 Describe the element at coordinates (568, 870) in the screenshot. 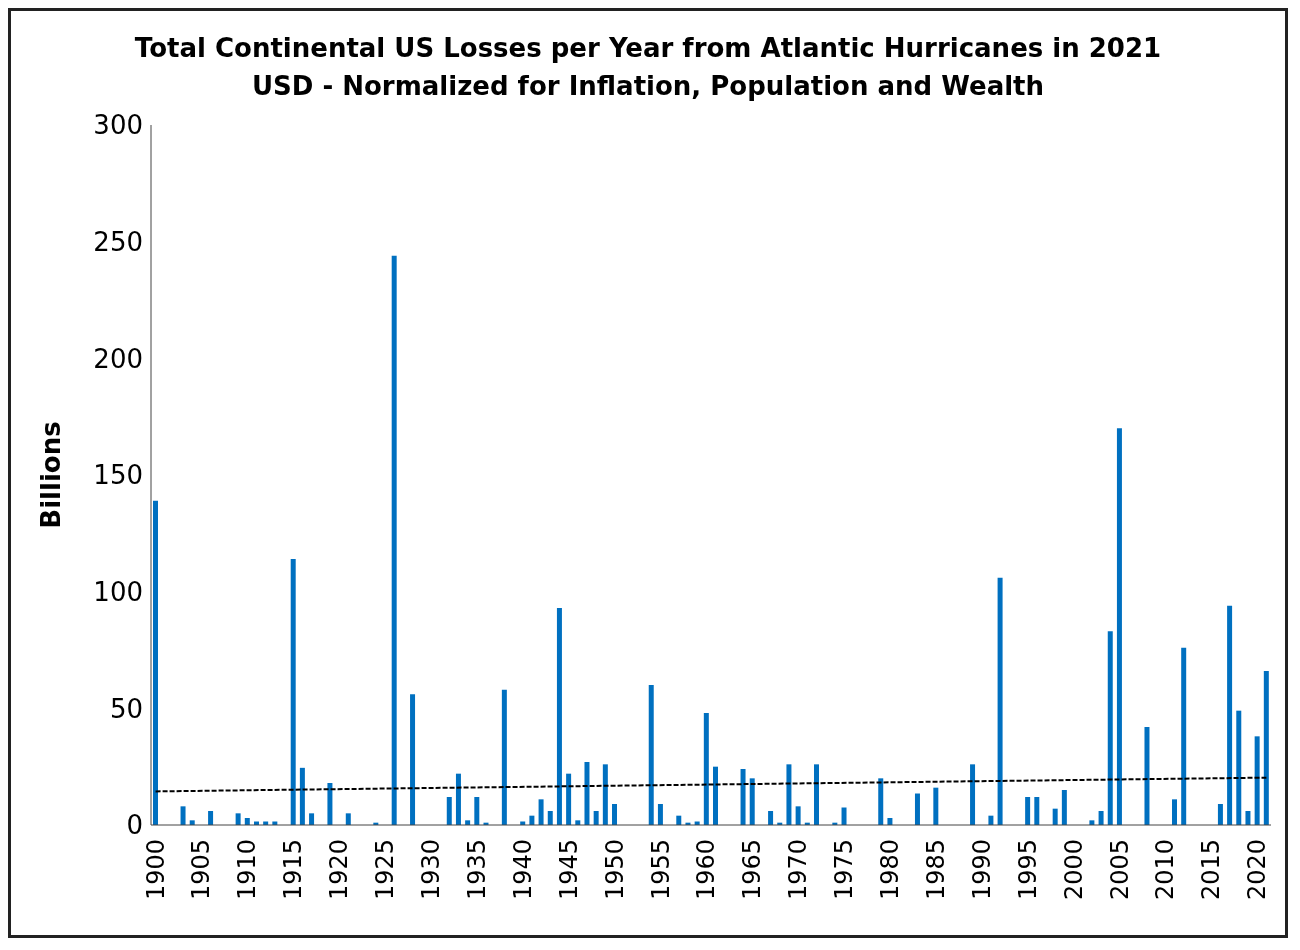

I see `x-tick-label: 1945` at that location.